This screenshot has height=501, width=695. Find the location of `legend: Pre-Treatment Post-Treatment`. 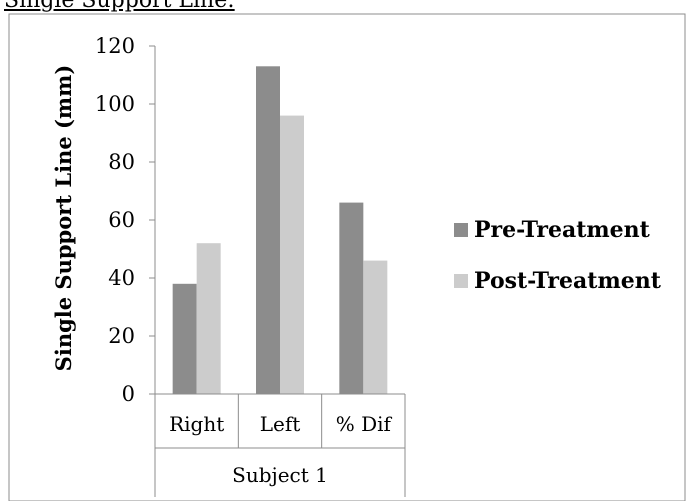

legend: Pre-Treatment Post-Treatment is located at coordinates (558, 255).